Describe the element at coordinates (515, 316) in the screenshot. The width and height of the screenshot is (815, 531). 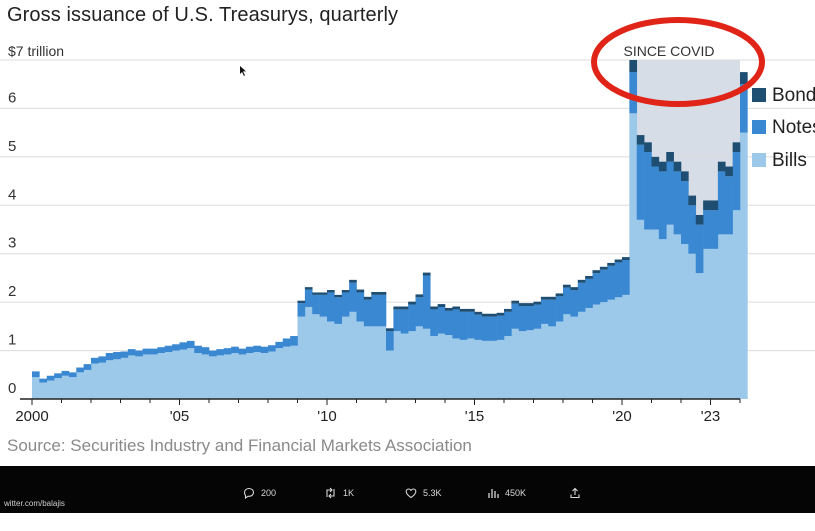
I see `notes-q65` at that location.